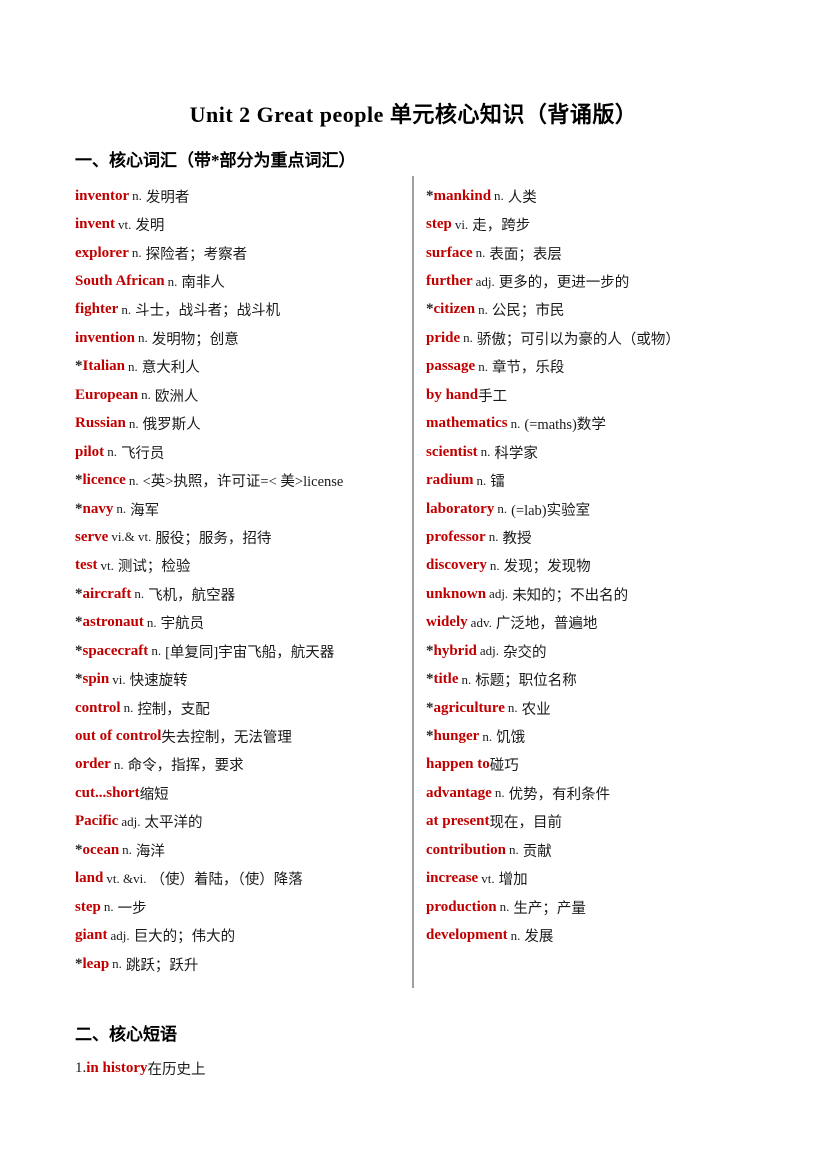 The width and height of the screenshot is (827, 1169). Describe the element at coordinates (184, 937) in the screenshot. I see `vocab-definition: 巨大的；伟大的` at that location.